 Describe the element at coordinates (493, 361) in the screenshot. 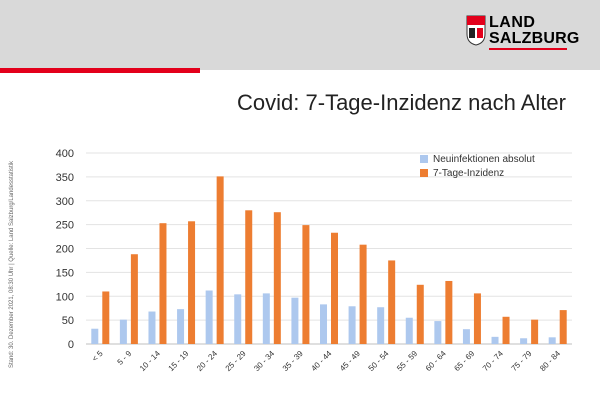

I see `x-tick-label: 70 - 74` at that location.